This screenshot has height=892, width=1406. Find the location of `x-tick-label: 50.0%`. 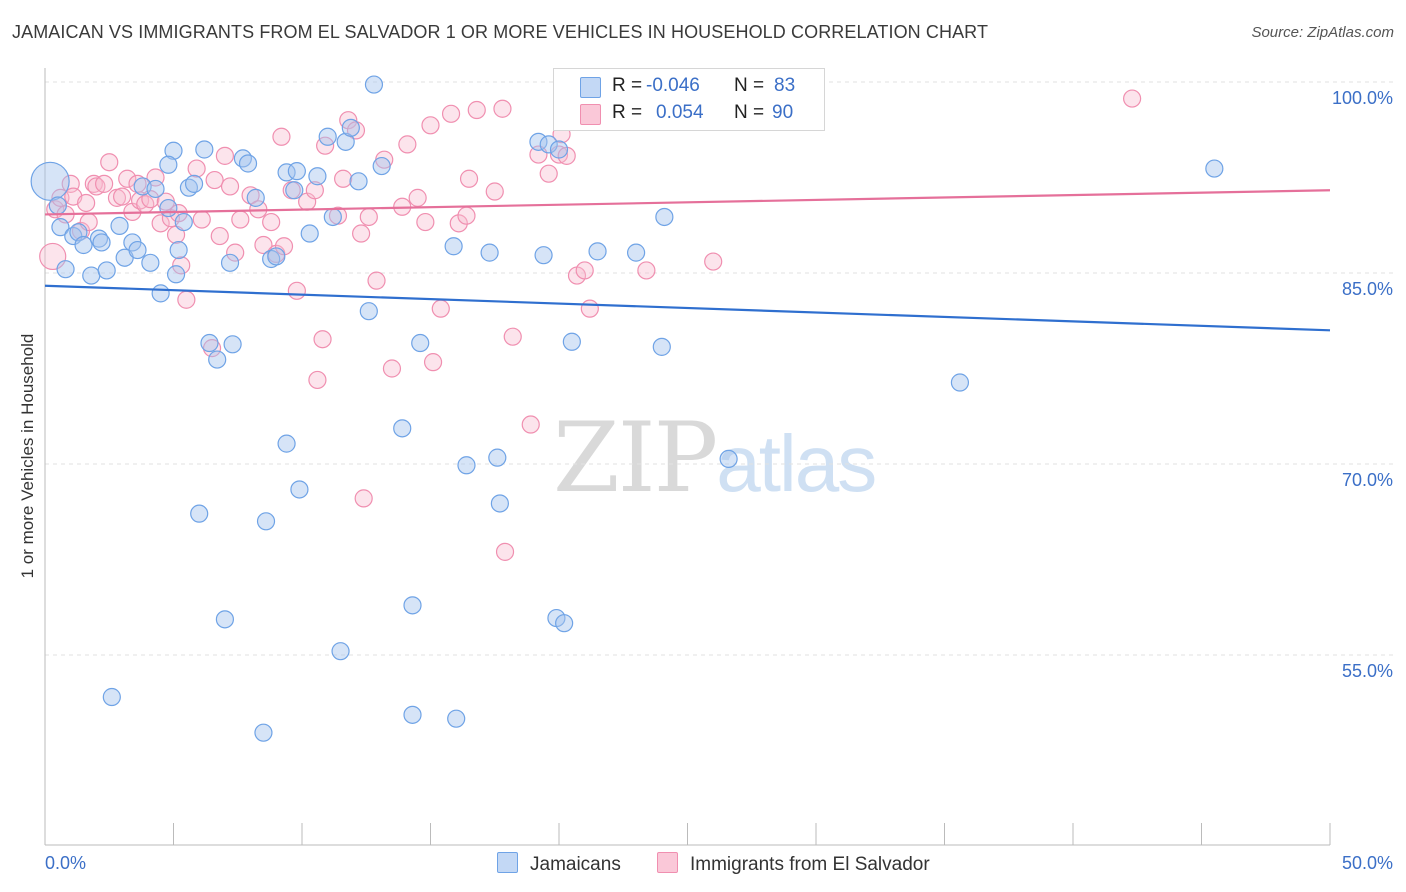

x-tick-label: 50.0% is located at coordinates (1367, 863).